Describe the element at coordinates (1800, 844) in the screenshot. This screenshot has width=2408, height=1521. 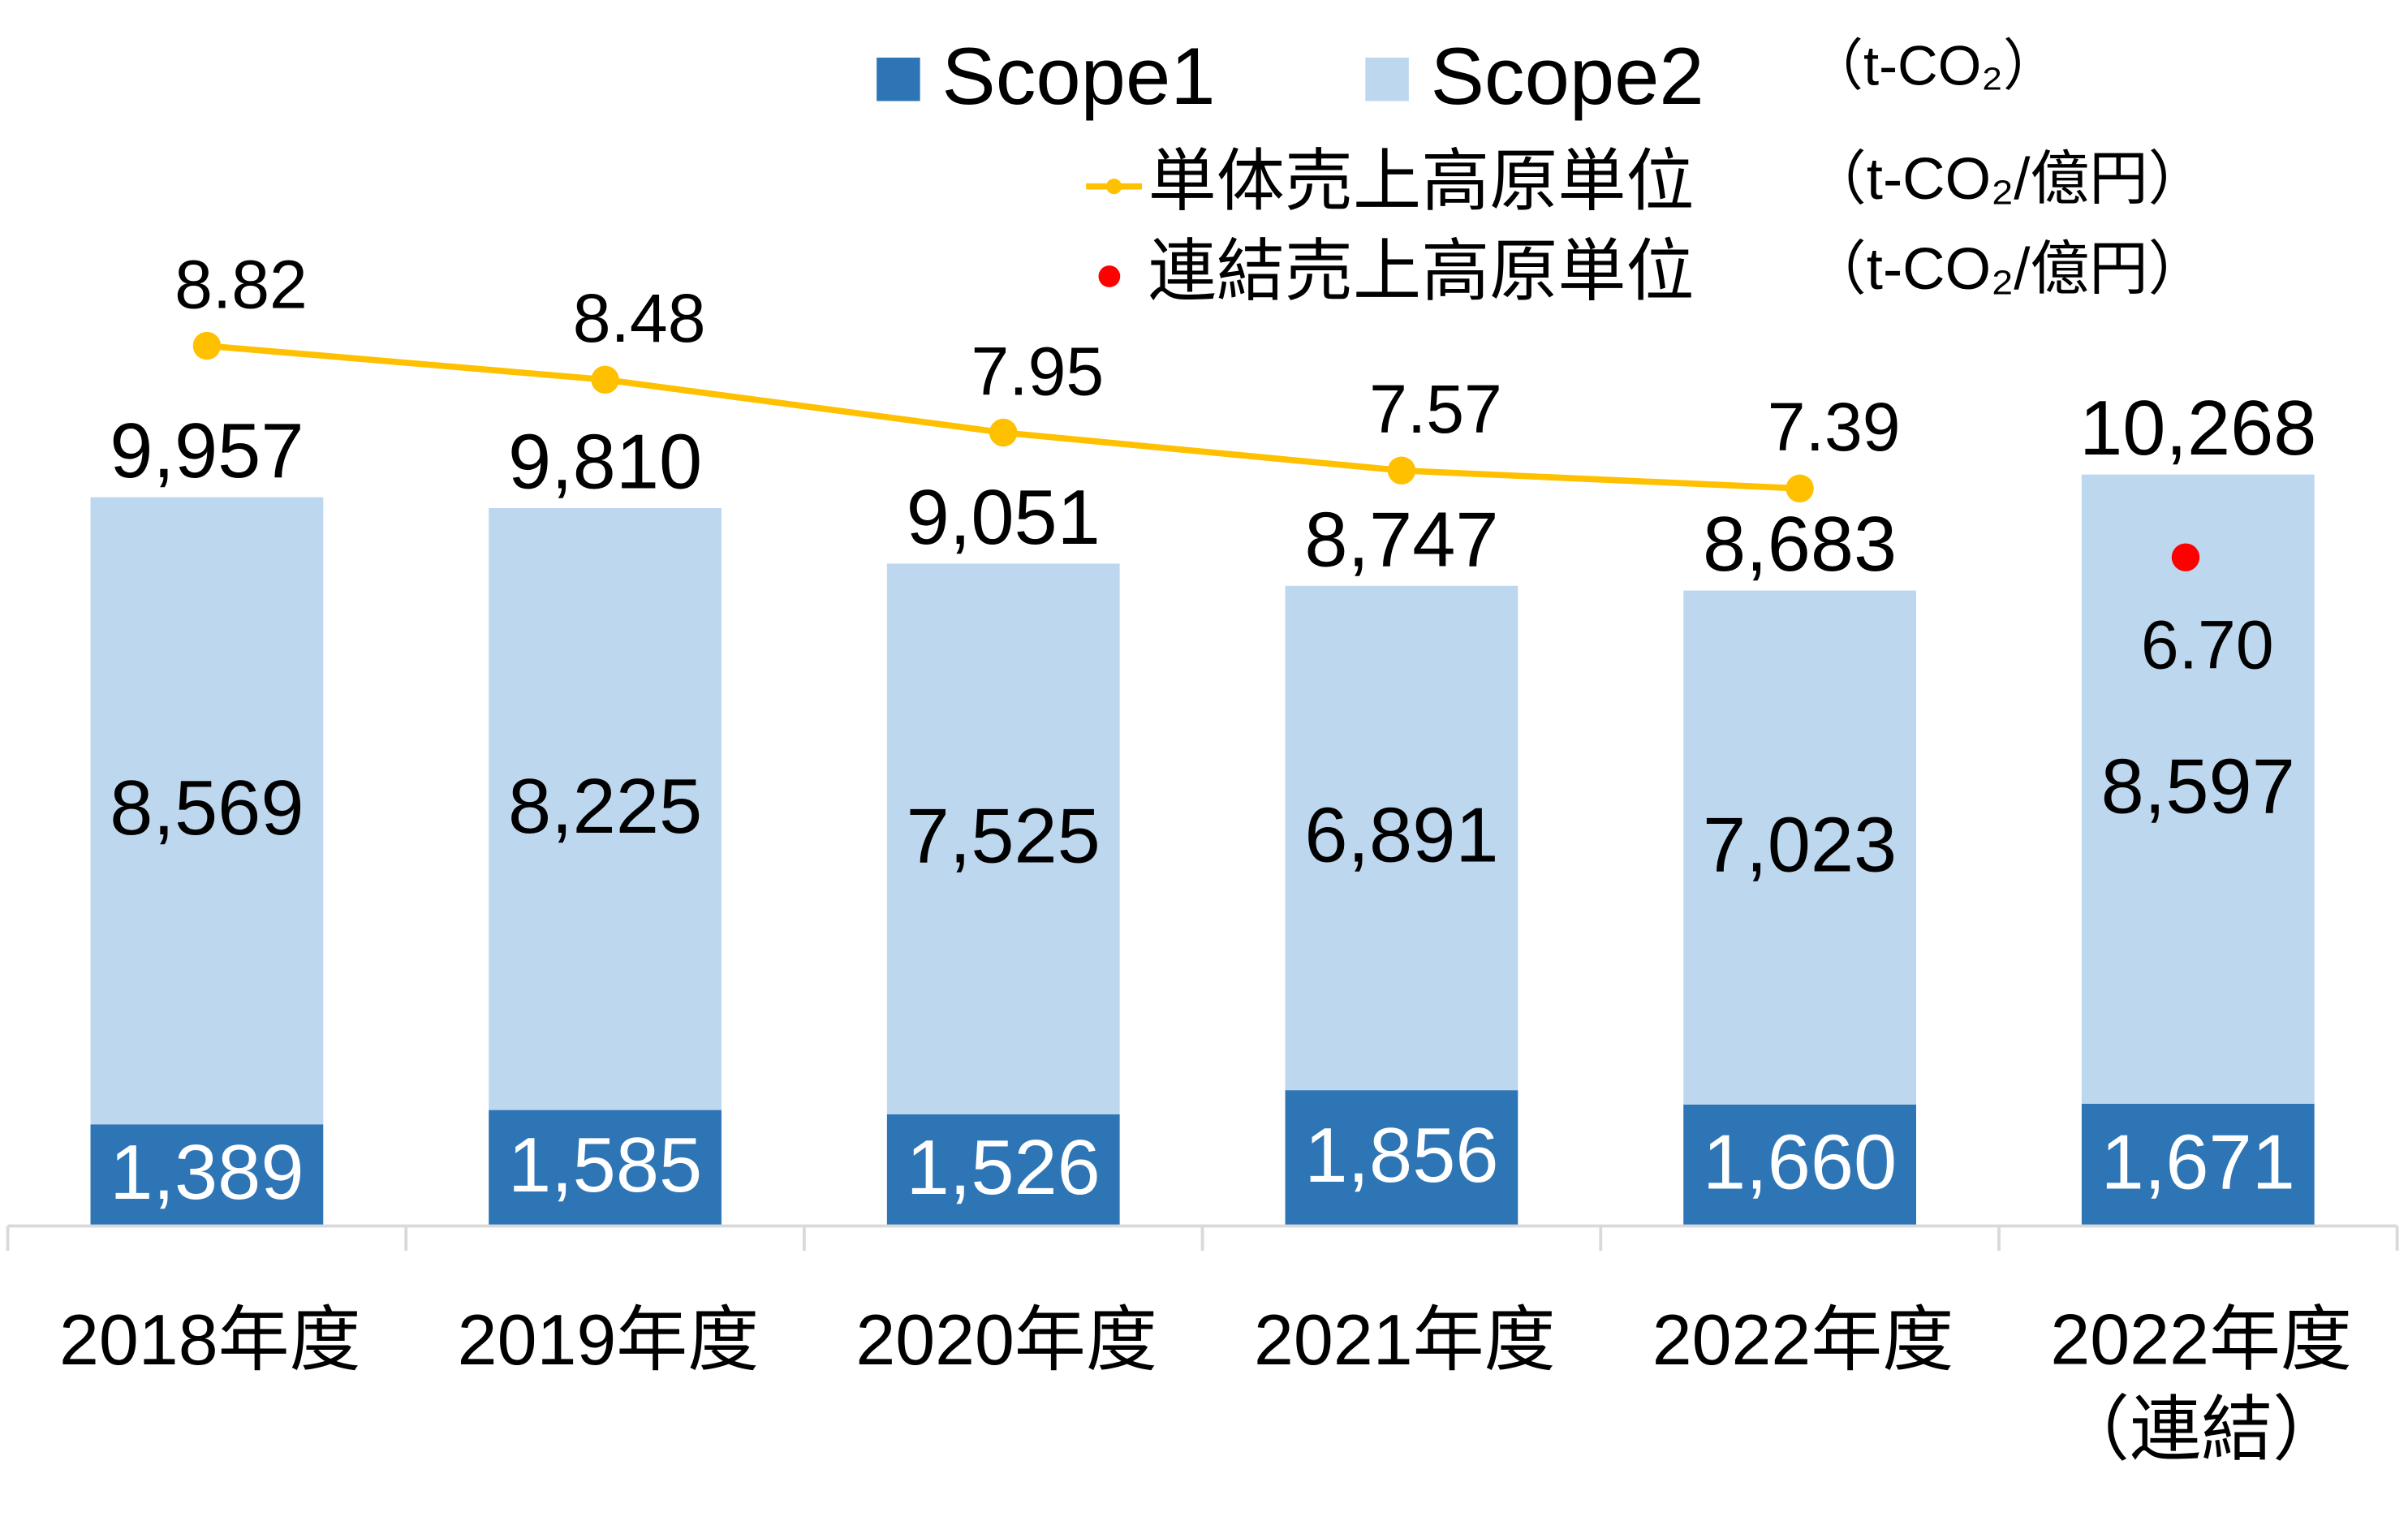
I see `value-label: 7,023` at that location.